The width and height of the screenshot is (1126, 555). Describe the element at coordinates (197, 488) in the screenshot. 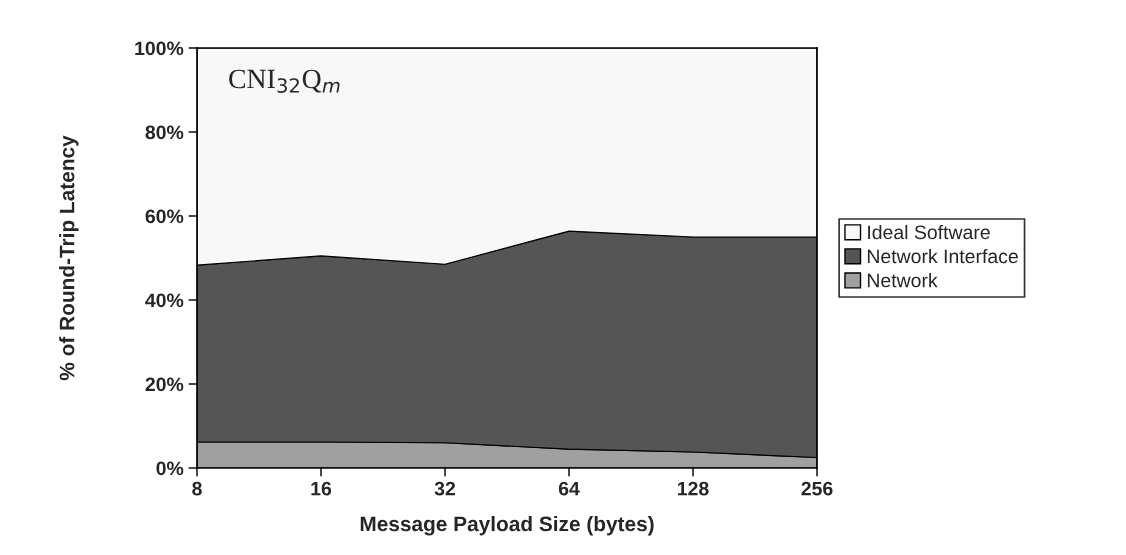

I see `x-tick-label: 8` at that location.